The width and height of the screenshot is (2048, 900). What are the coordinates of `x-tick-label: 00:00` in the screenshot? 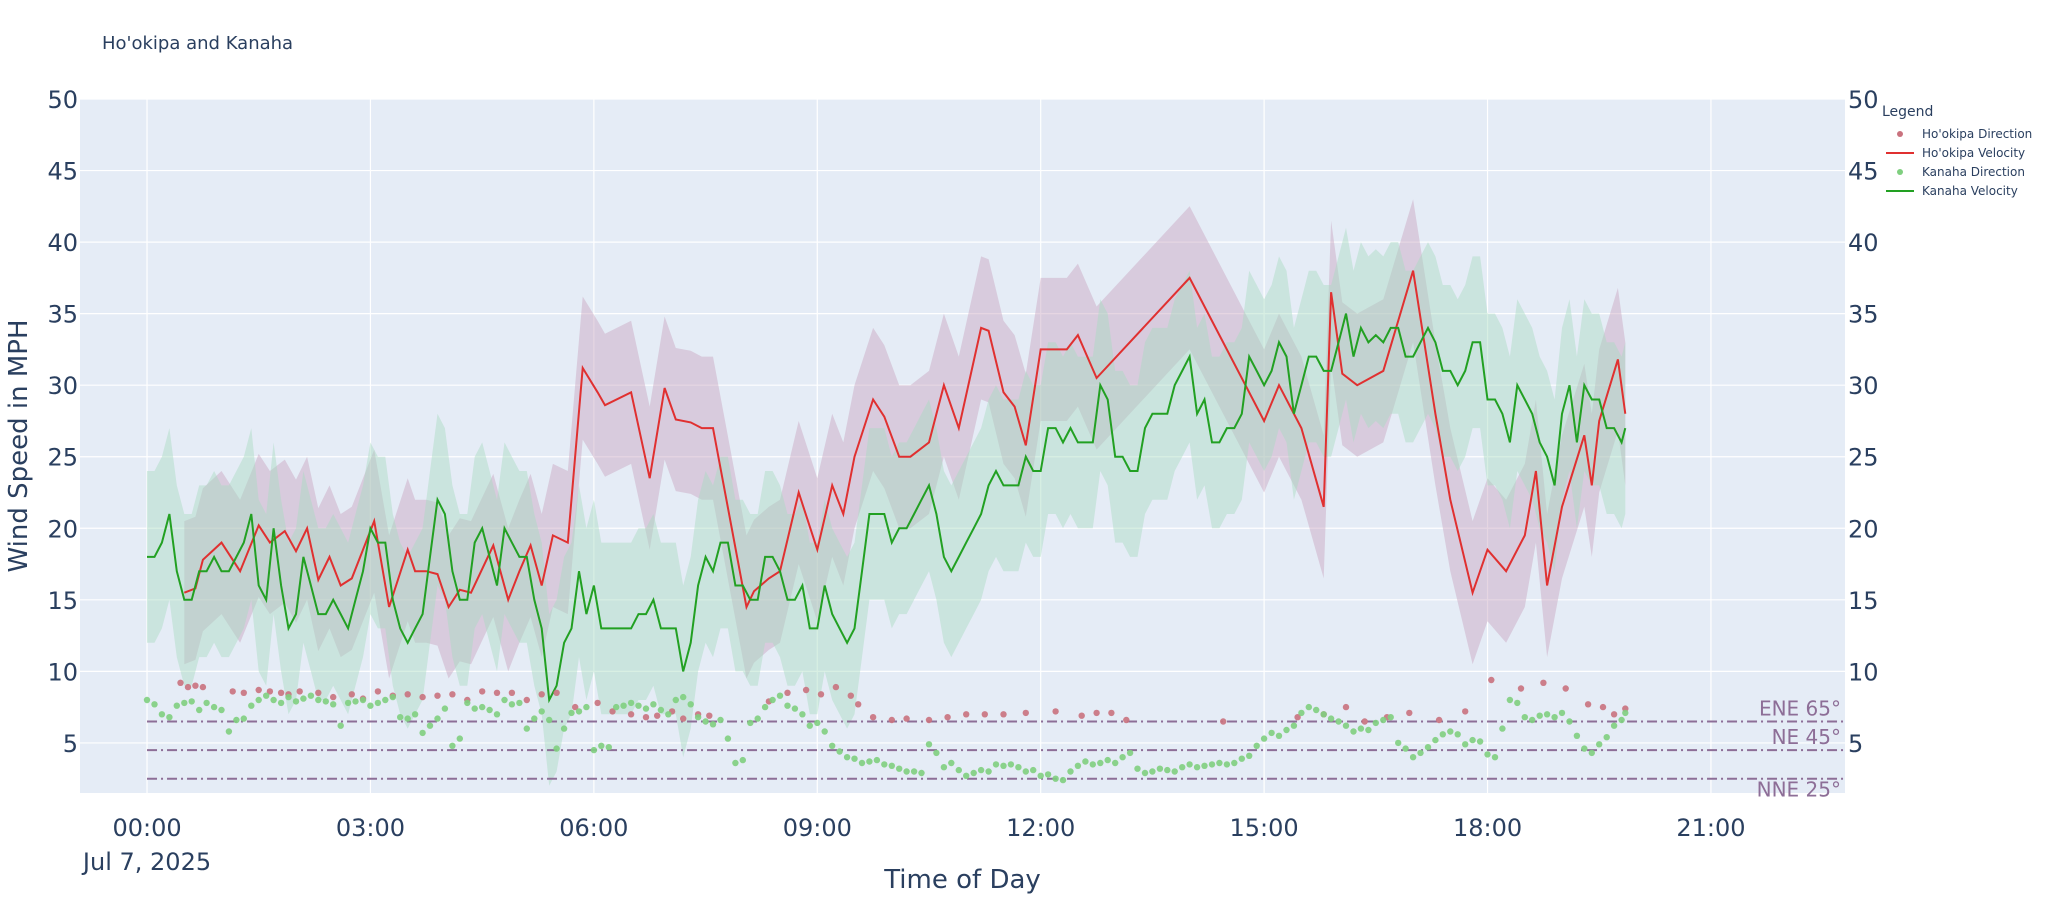 It's located at (146, 828).